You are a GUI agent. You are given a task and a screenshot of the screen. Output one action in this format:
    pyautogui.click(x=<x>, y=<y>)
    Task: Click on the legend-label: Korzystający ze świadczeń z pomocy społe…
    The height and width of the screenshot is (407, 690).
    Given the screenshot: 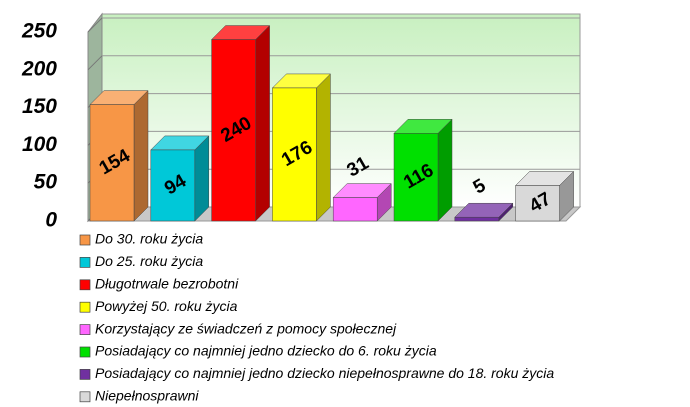 What is the action you would take?
    pyautogui.click(x=246, y=328)
    